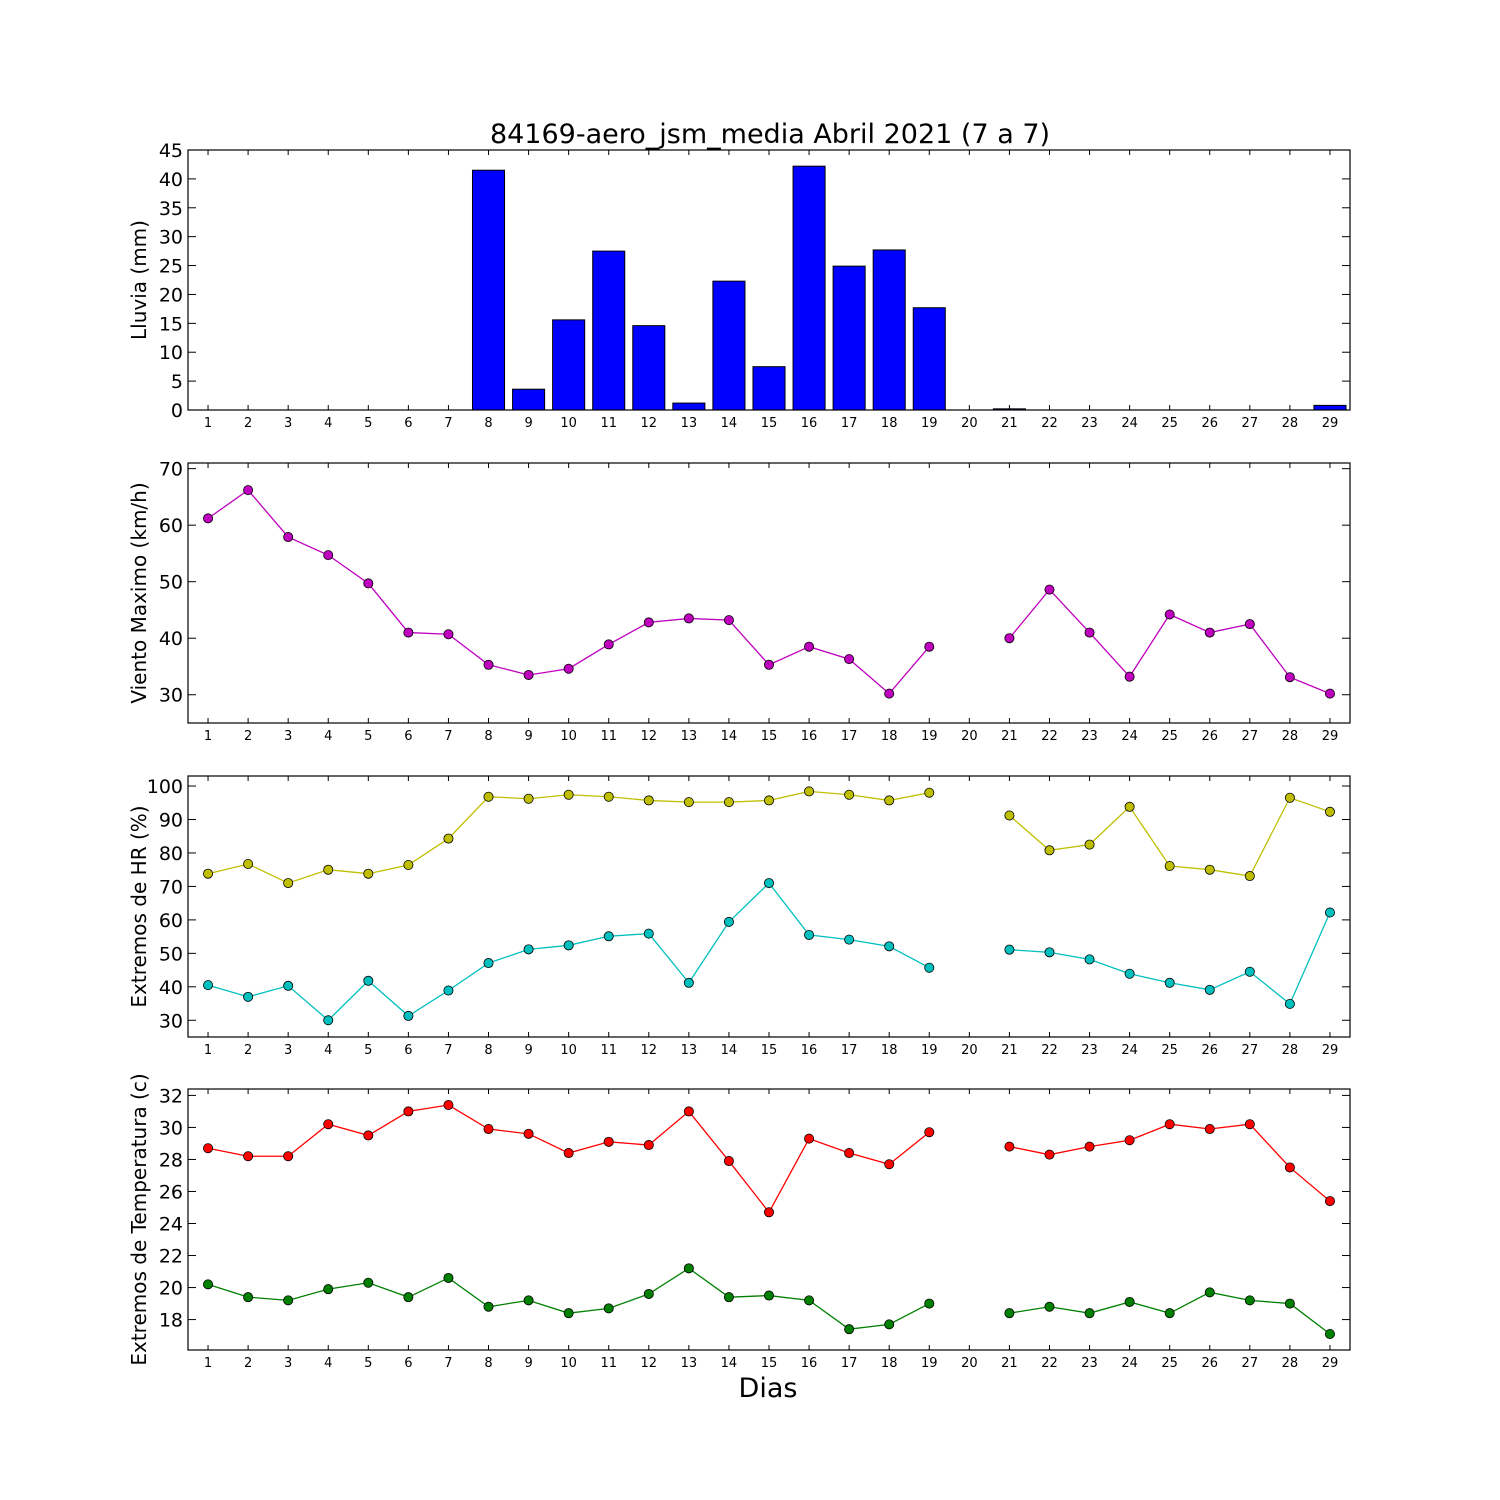 This screenshot has width=1500, height=1500. What do you see at coordinates (171, 295) in the screenshot?
I see `y-tick-label: 20` at bounding box center [171, 295].